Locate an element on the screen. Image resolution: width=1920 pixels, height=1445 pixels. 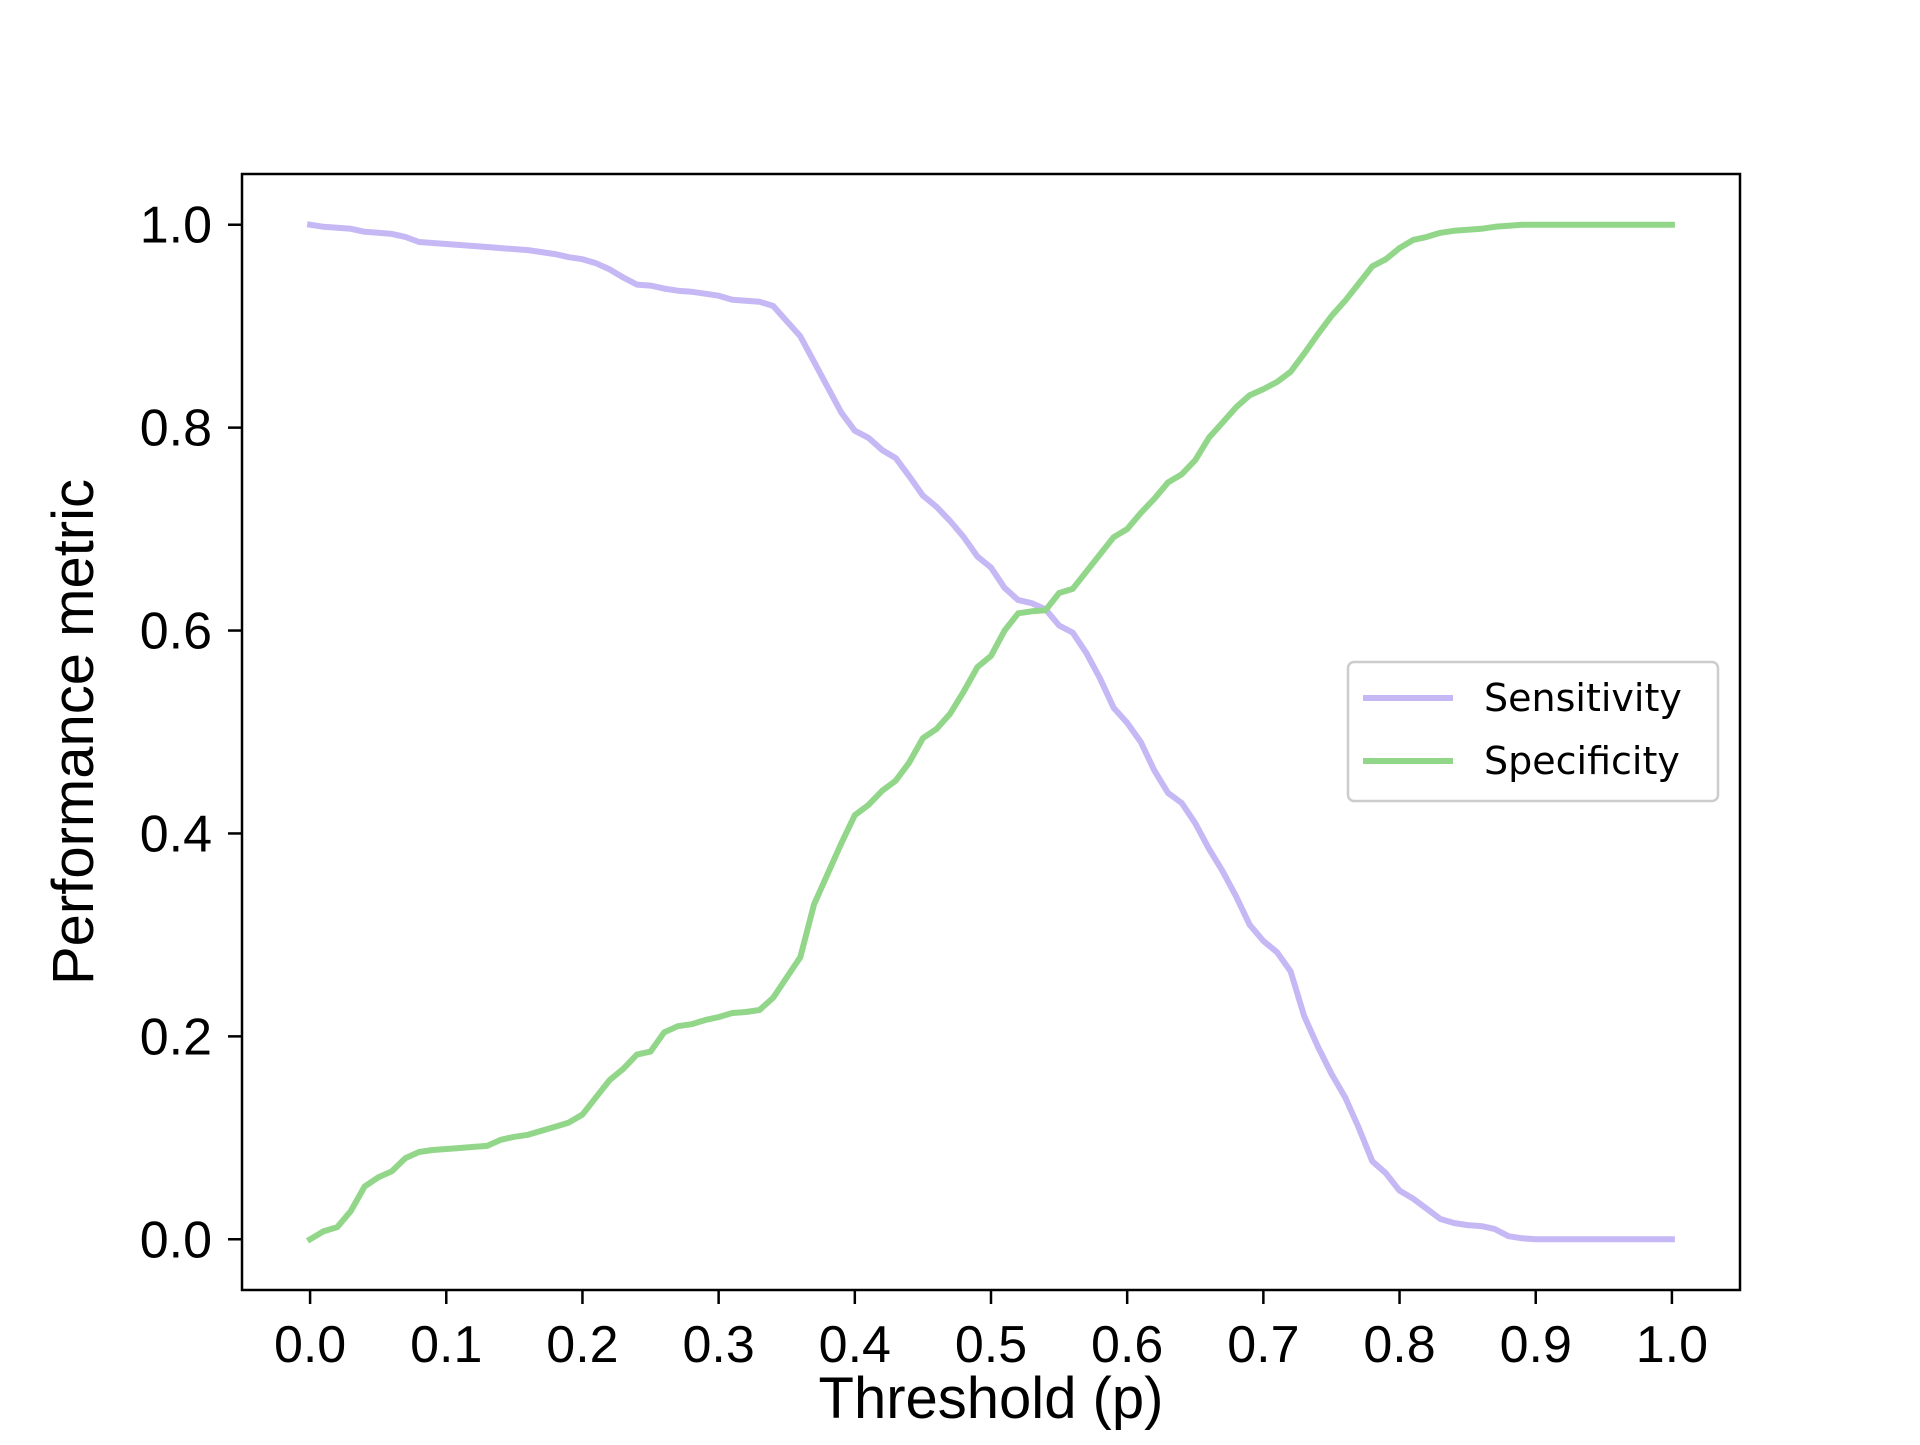
legend-label-specificity: Specificity is located at coordinates (1582, 761).